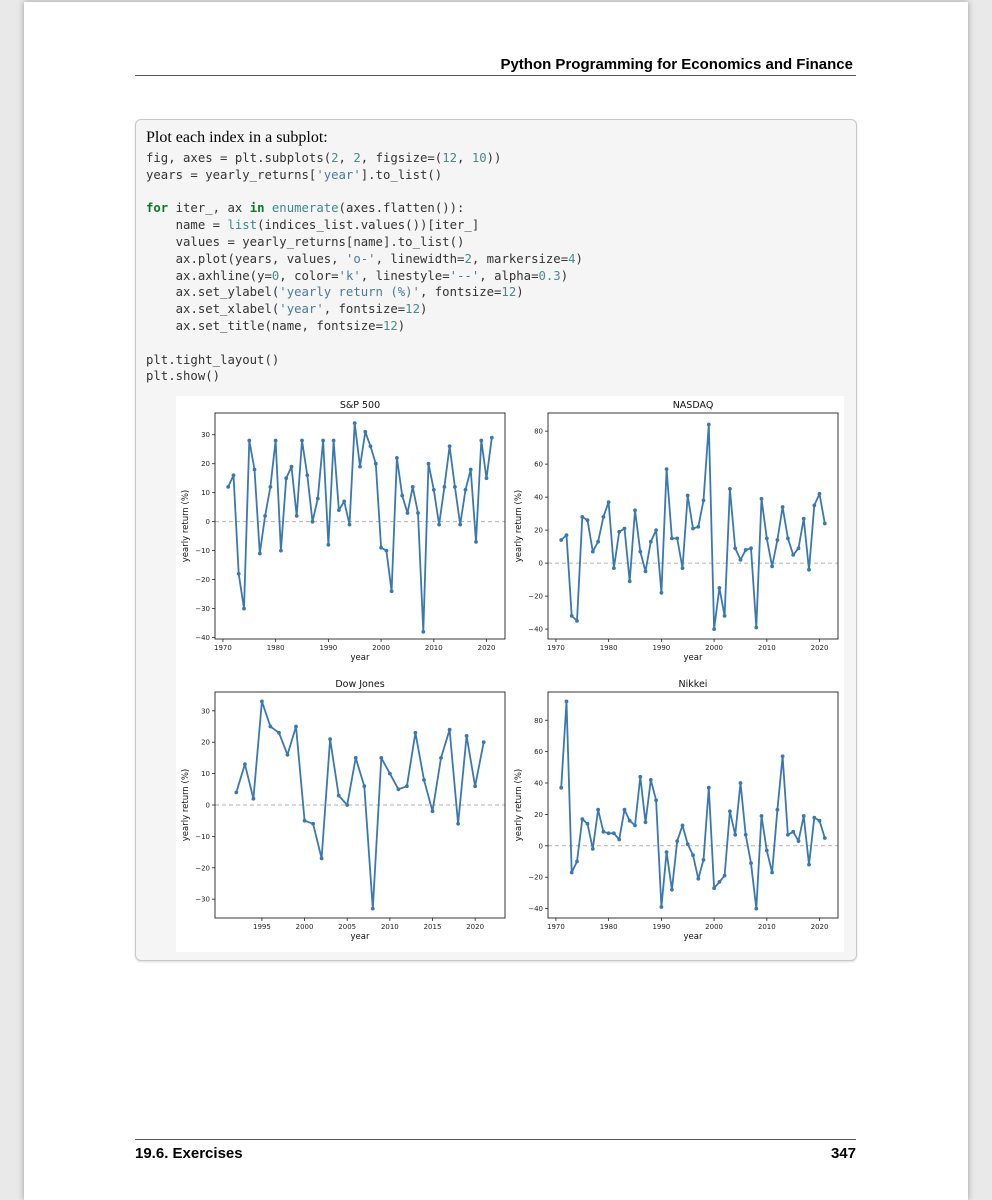  What do you see at coordinates (205, 464) in the screenshot?
I see `y-tick-label: 20` at bounding box center [205, 464].